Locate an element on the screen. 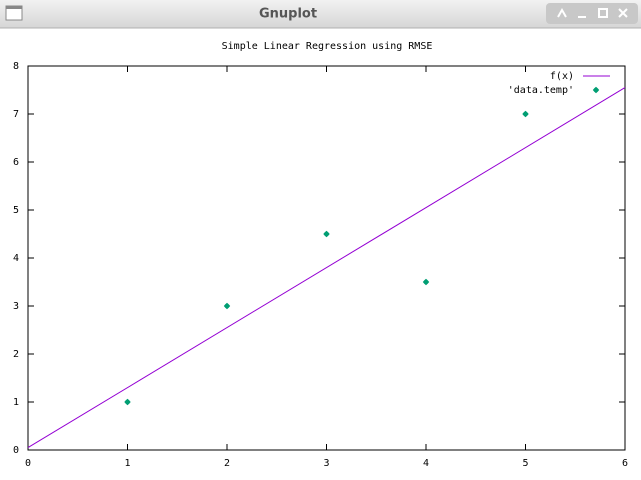 The image size is (641, 480). x-tick-label: 2 is located at coordinates (227, 463).